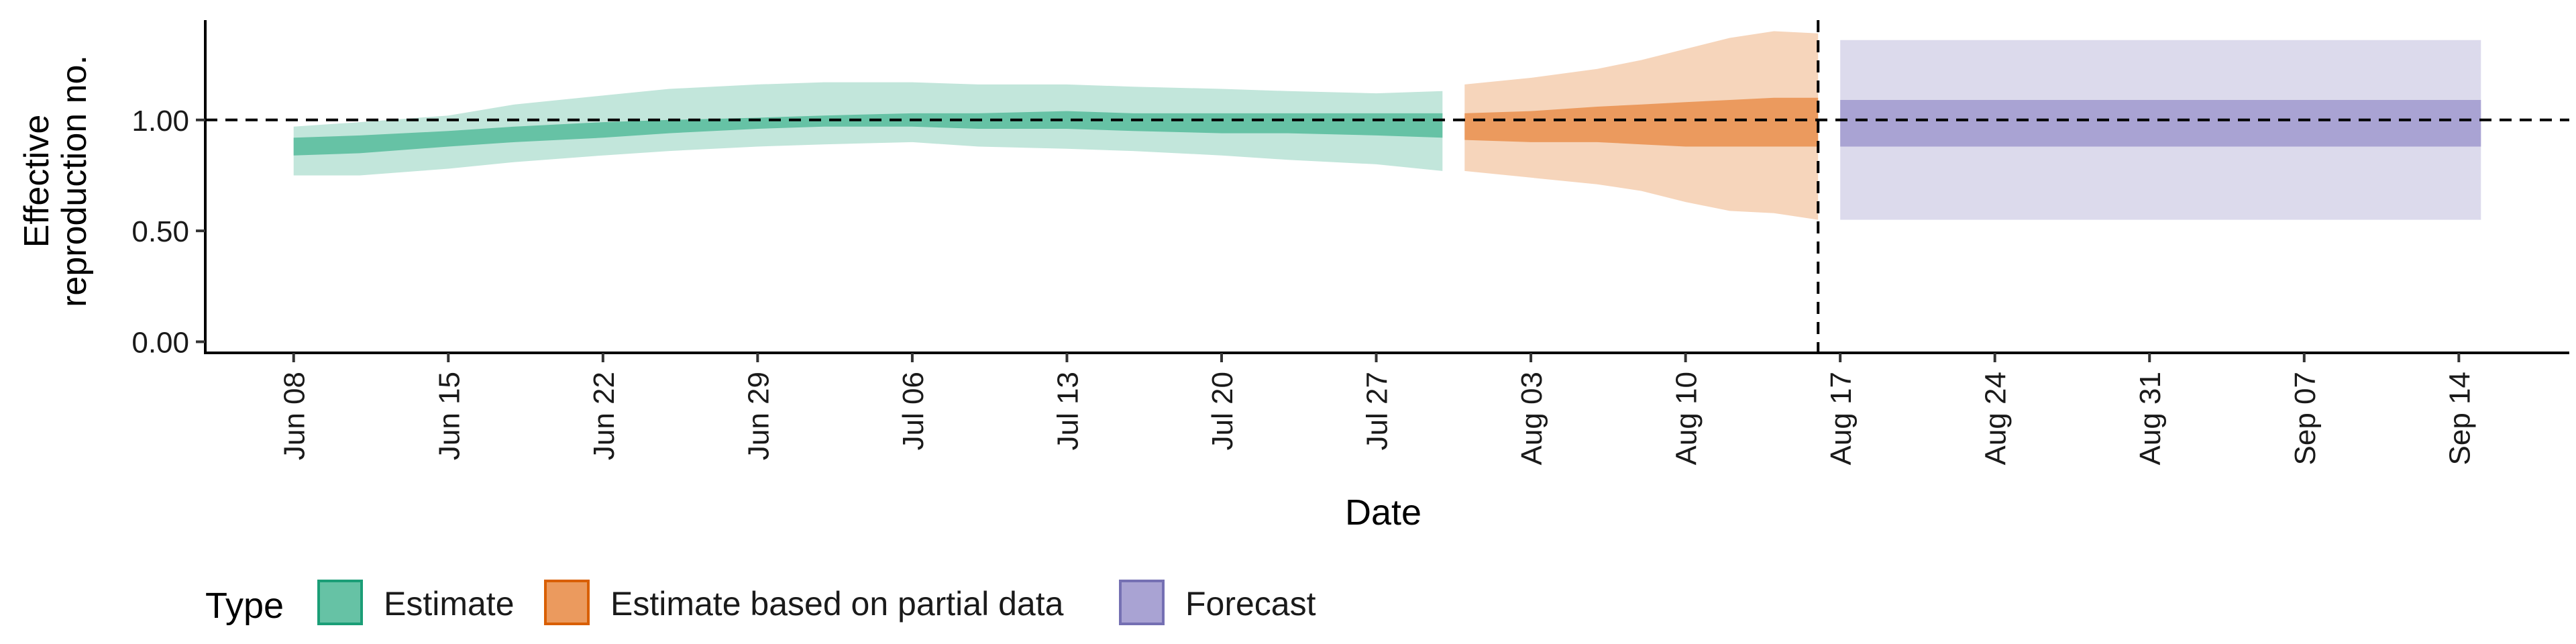 This screenshot has height=644, width=2576. Describe the element at coordinates (160, 342) in the screenshot. I see `y-tick-label: 0.00` at that location.